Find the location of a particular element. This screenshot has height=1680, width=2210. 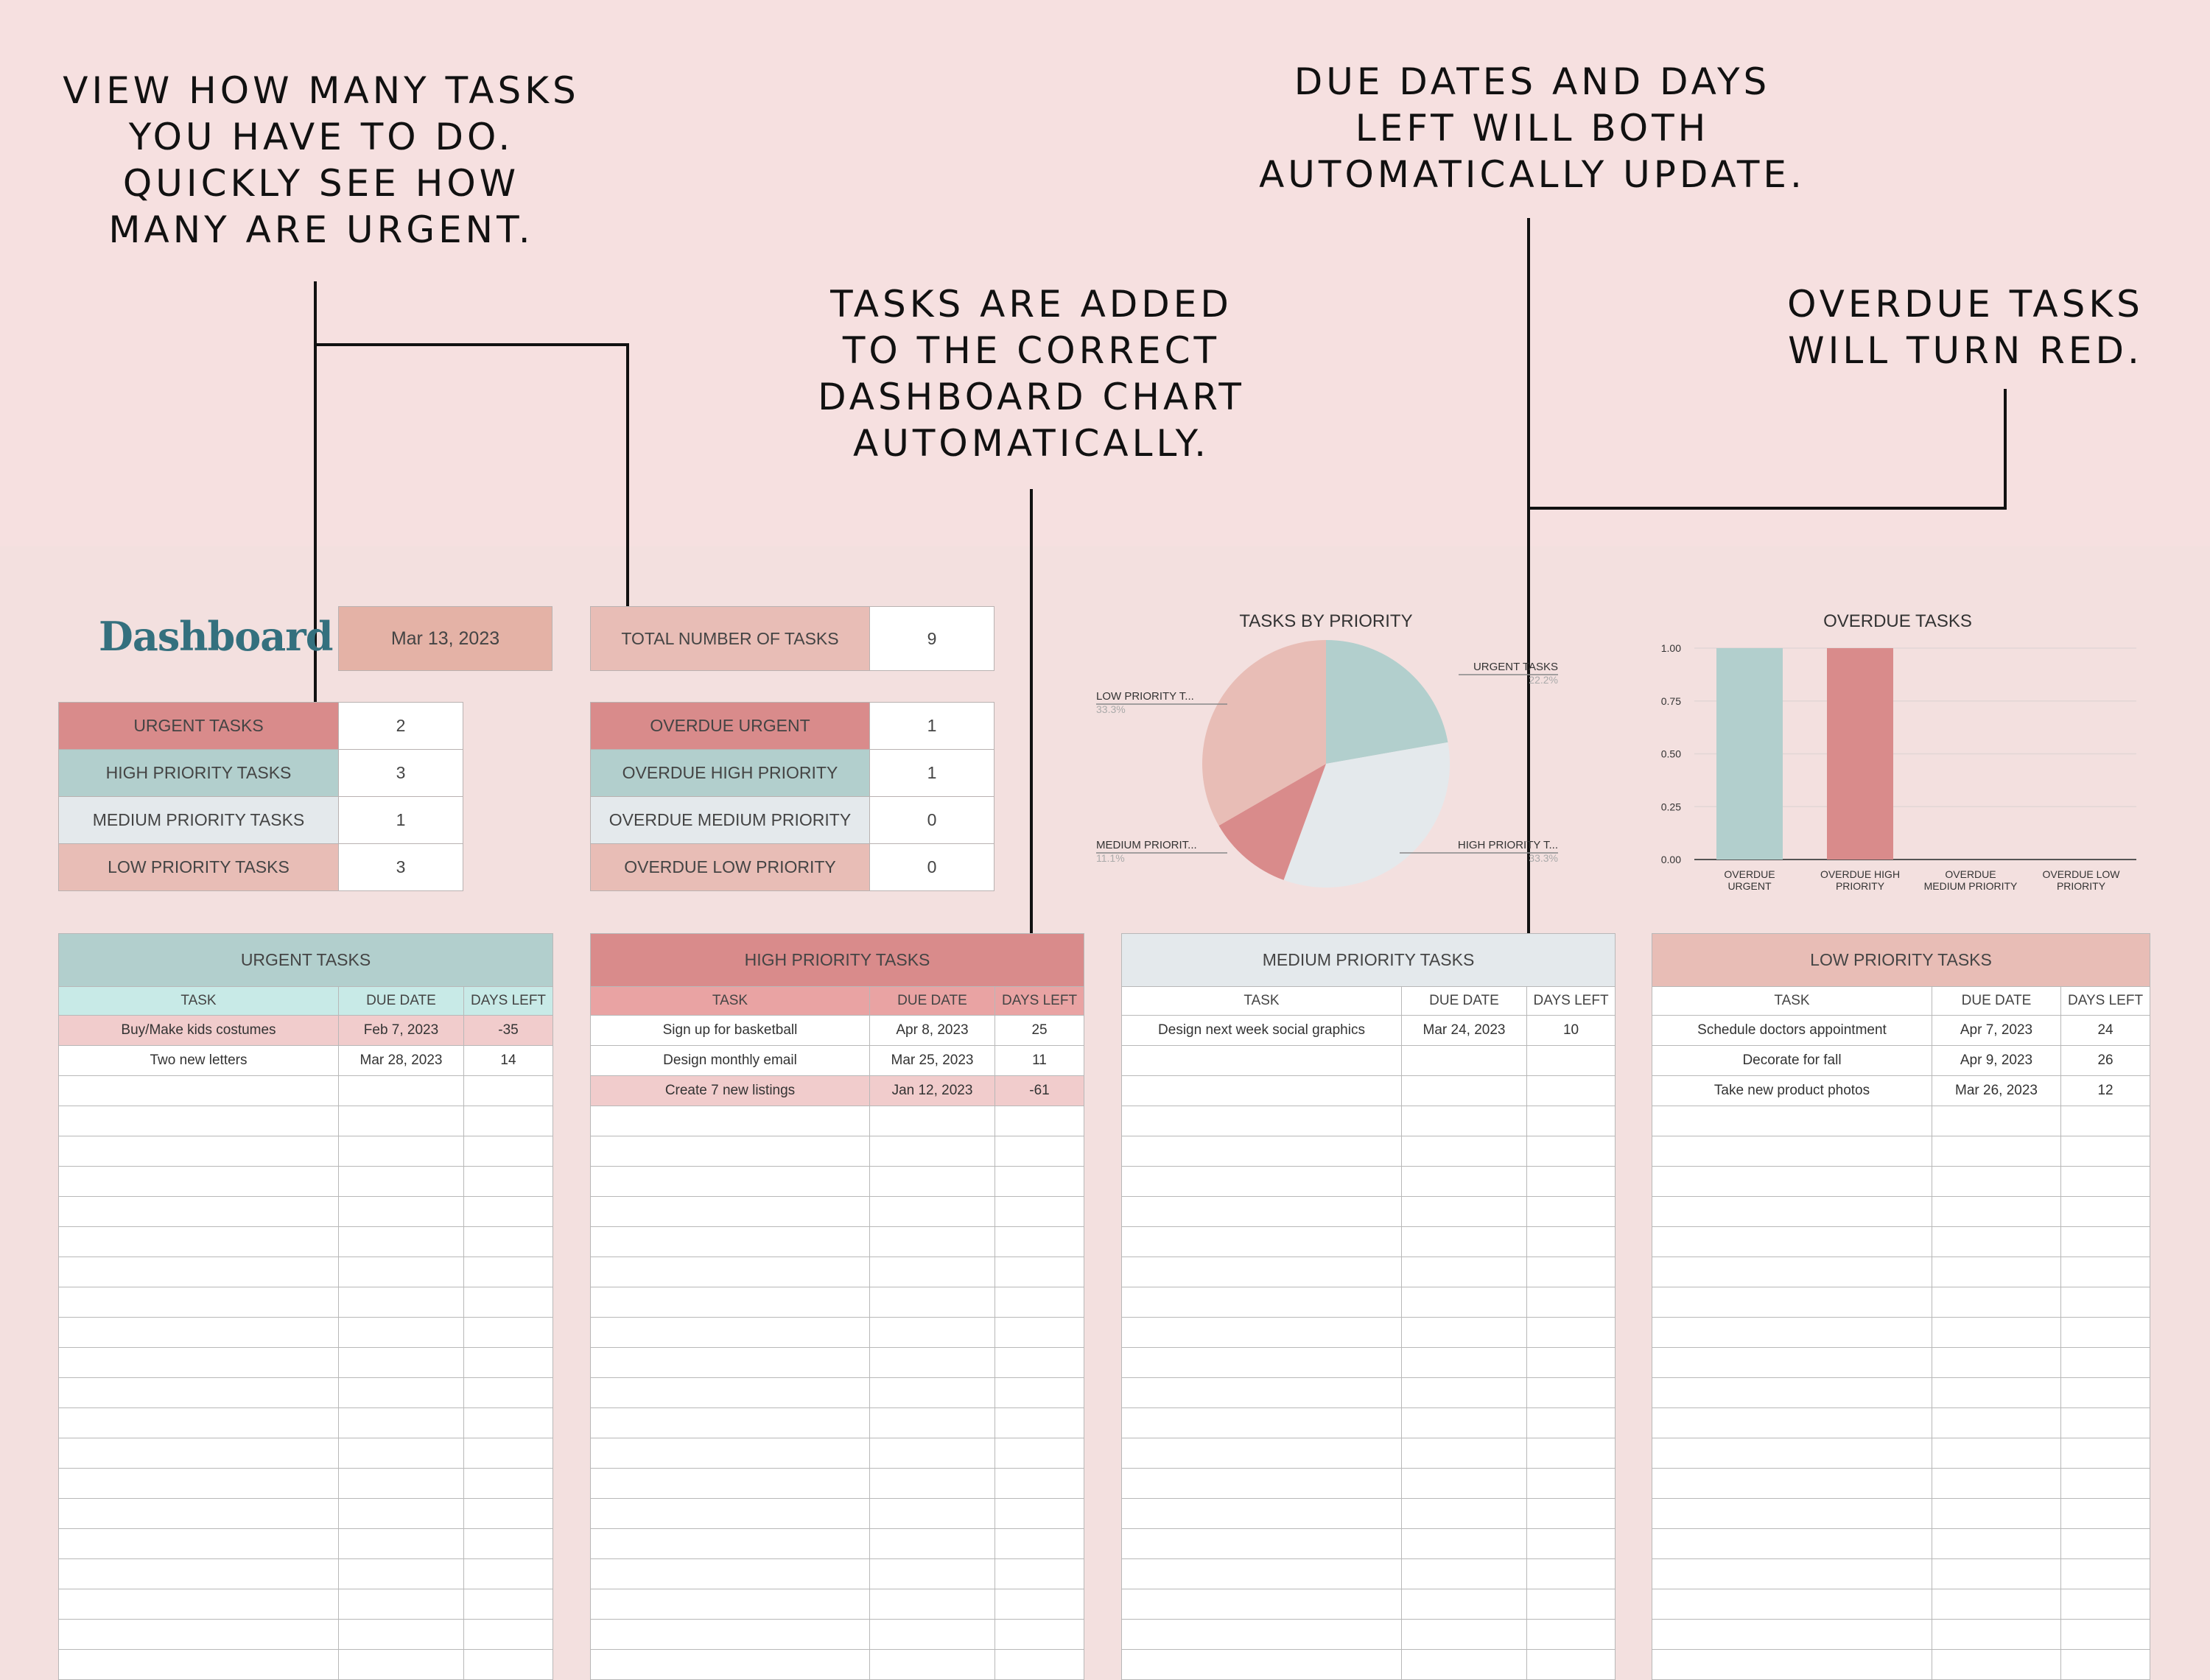

cell-due: Feb 7, 2023 is located at coordinates (401, 1031).